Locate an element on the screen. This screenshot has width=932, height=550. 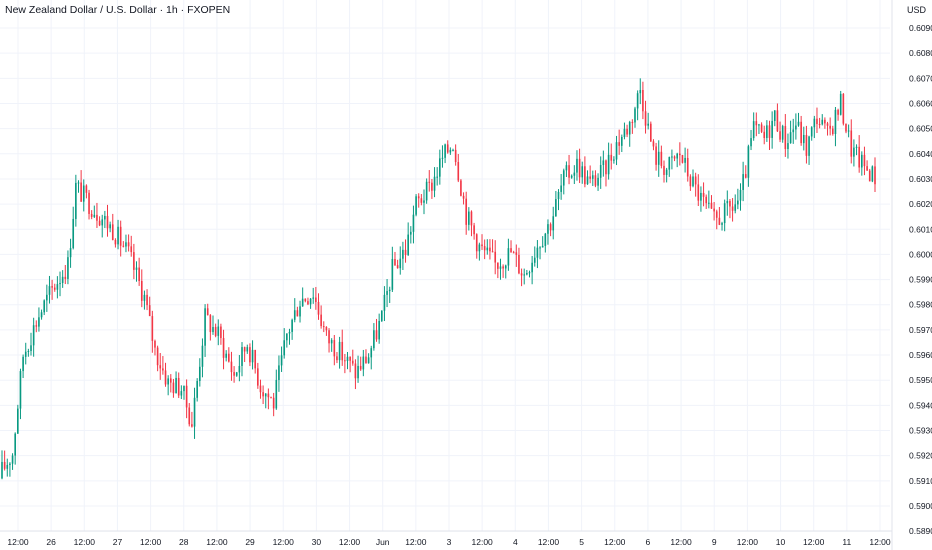
y-tick-label: 0.59100 is located at coordinates (920, 481).